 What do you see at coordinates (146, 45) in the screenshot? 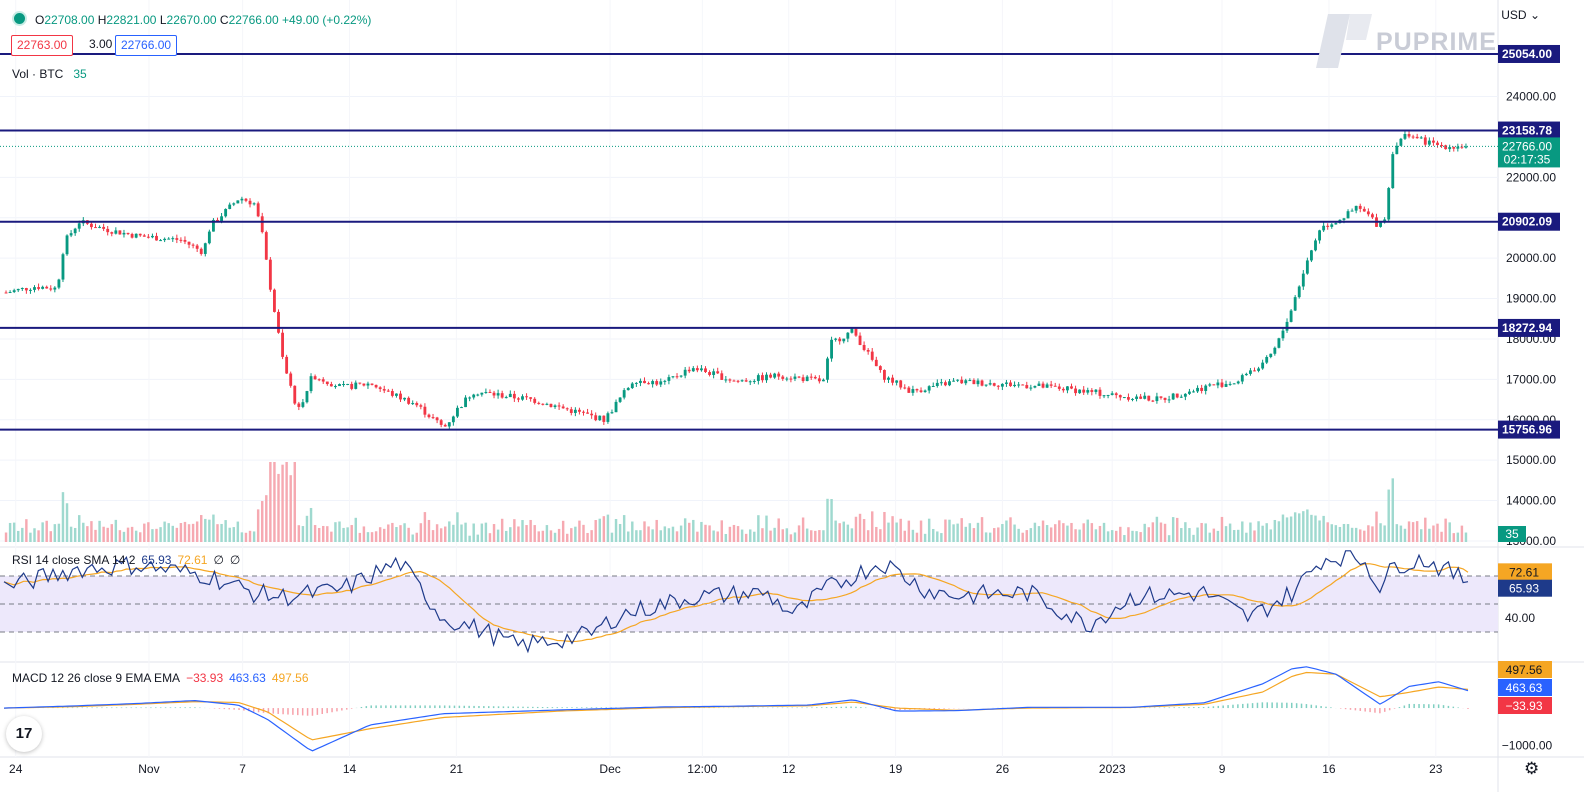
I see `buy-button: 22766.00` at bounding box center [146, 45].